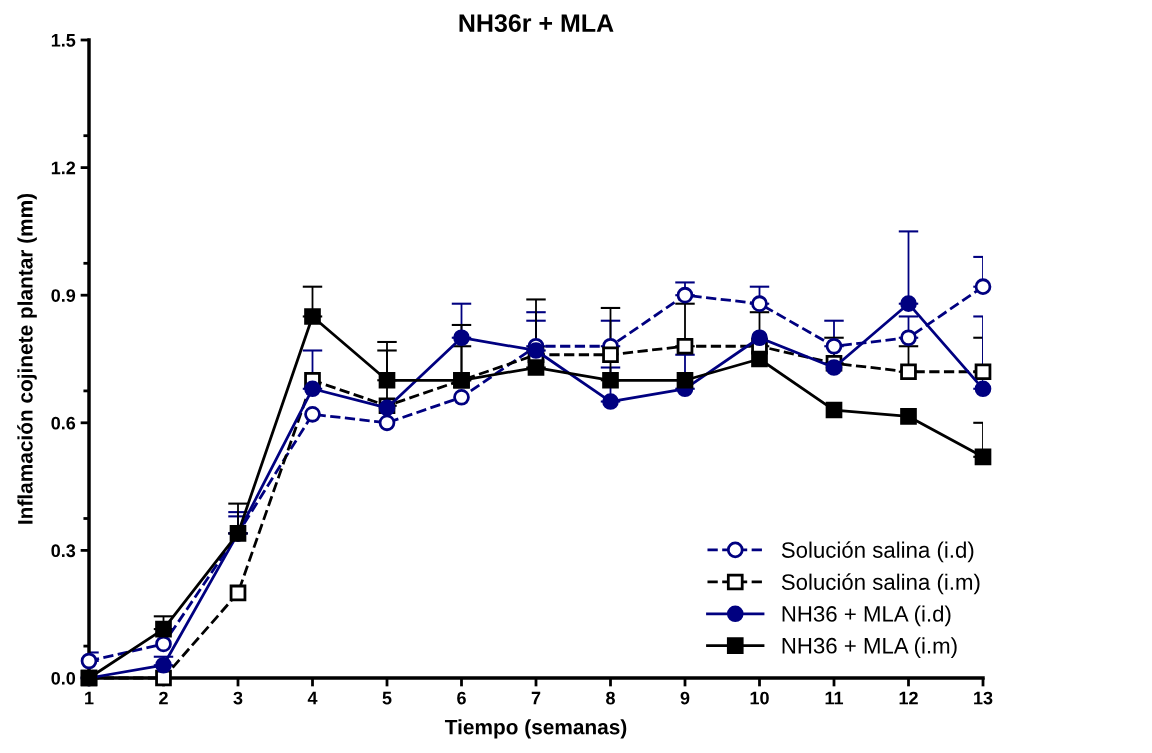  Describe the element at coordinates (461, 698) in the screenshot. I see `x-tick-label: 6` at that location.